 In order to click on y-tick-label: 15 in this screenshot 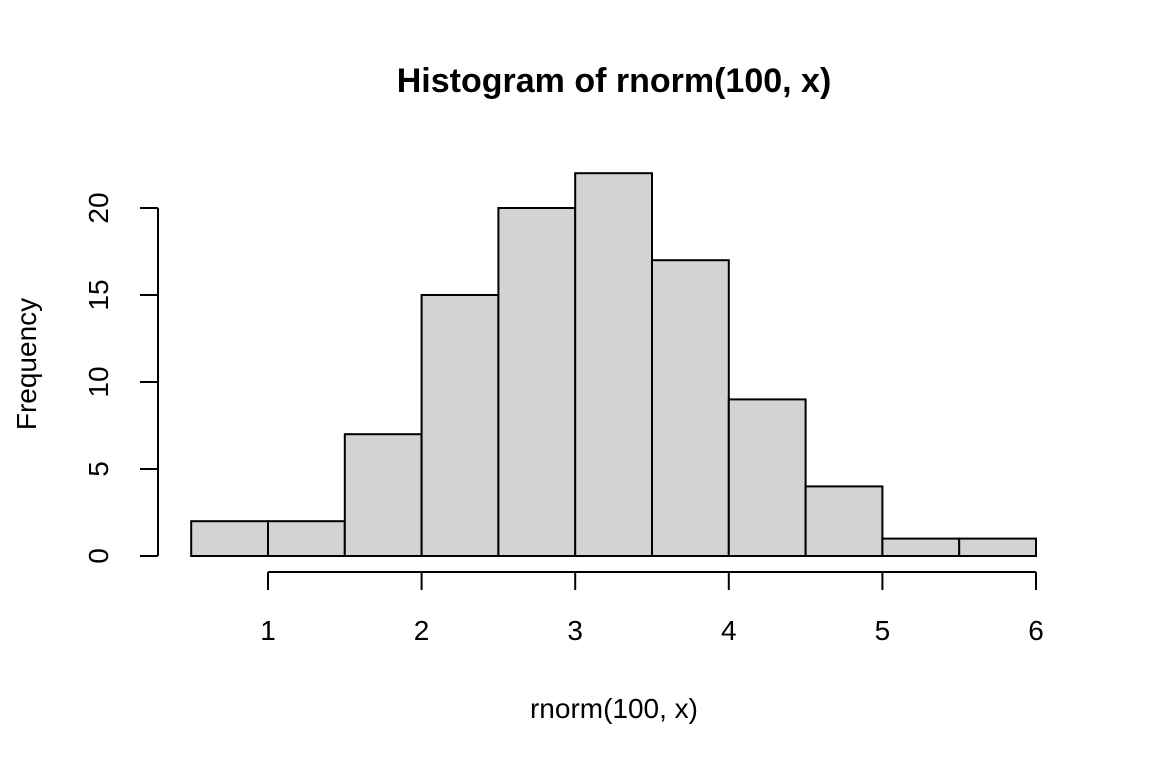, I will do `click(98, 294)`.